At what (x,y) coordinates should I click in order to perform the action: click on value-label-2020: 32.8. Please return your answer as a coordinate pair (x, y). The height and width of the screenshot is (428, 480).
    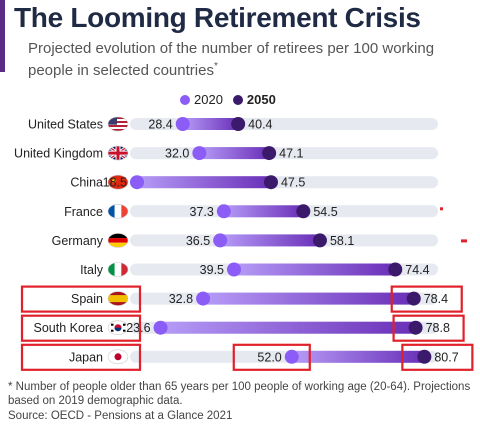
    Looking at the image, I should click on (181, 299).